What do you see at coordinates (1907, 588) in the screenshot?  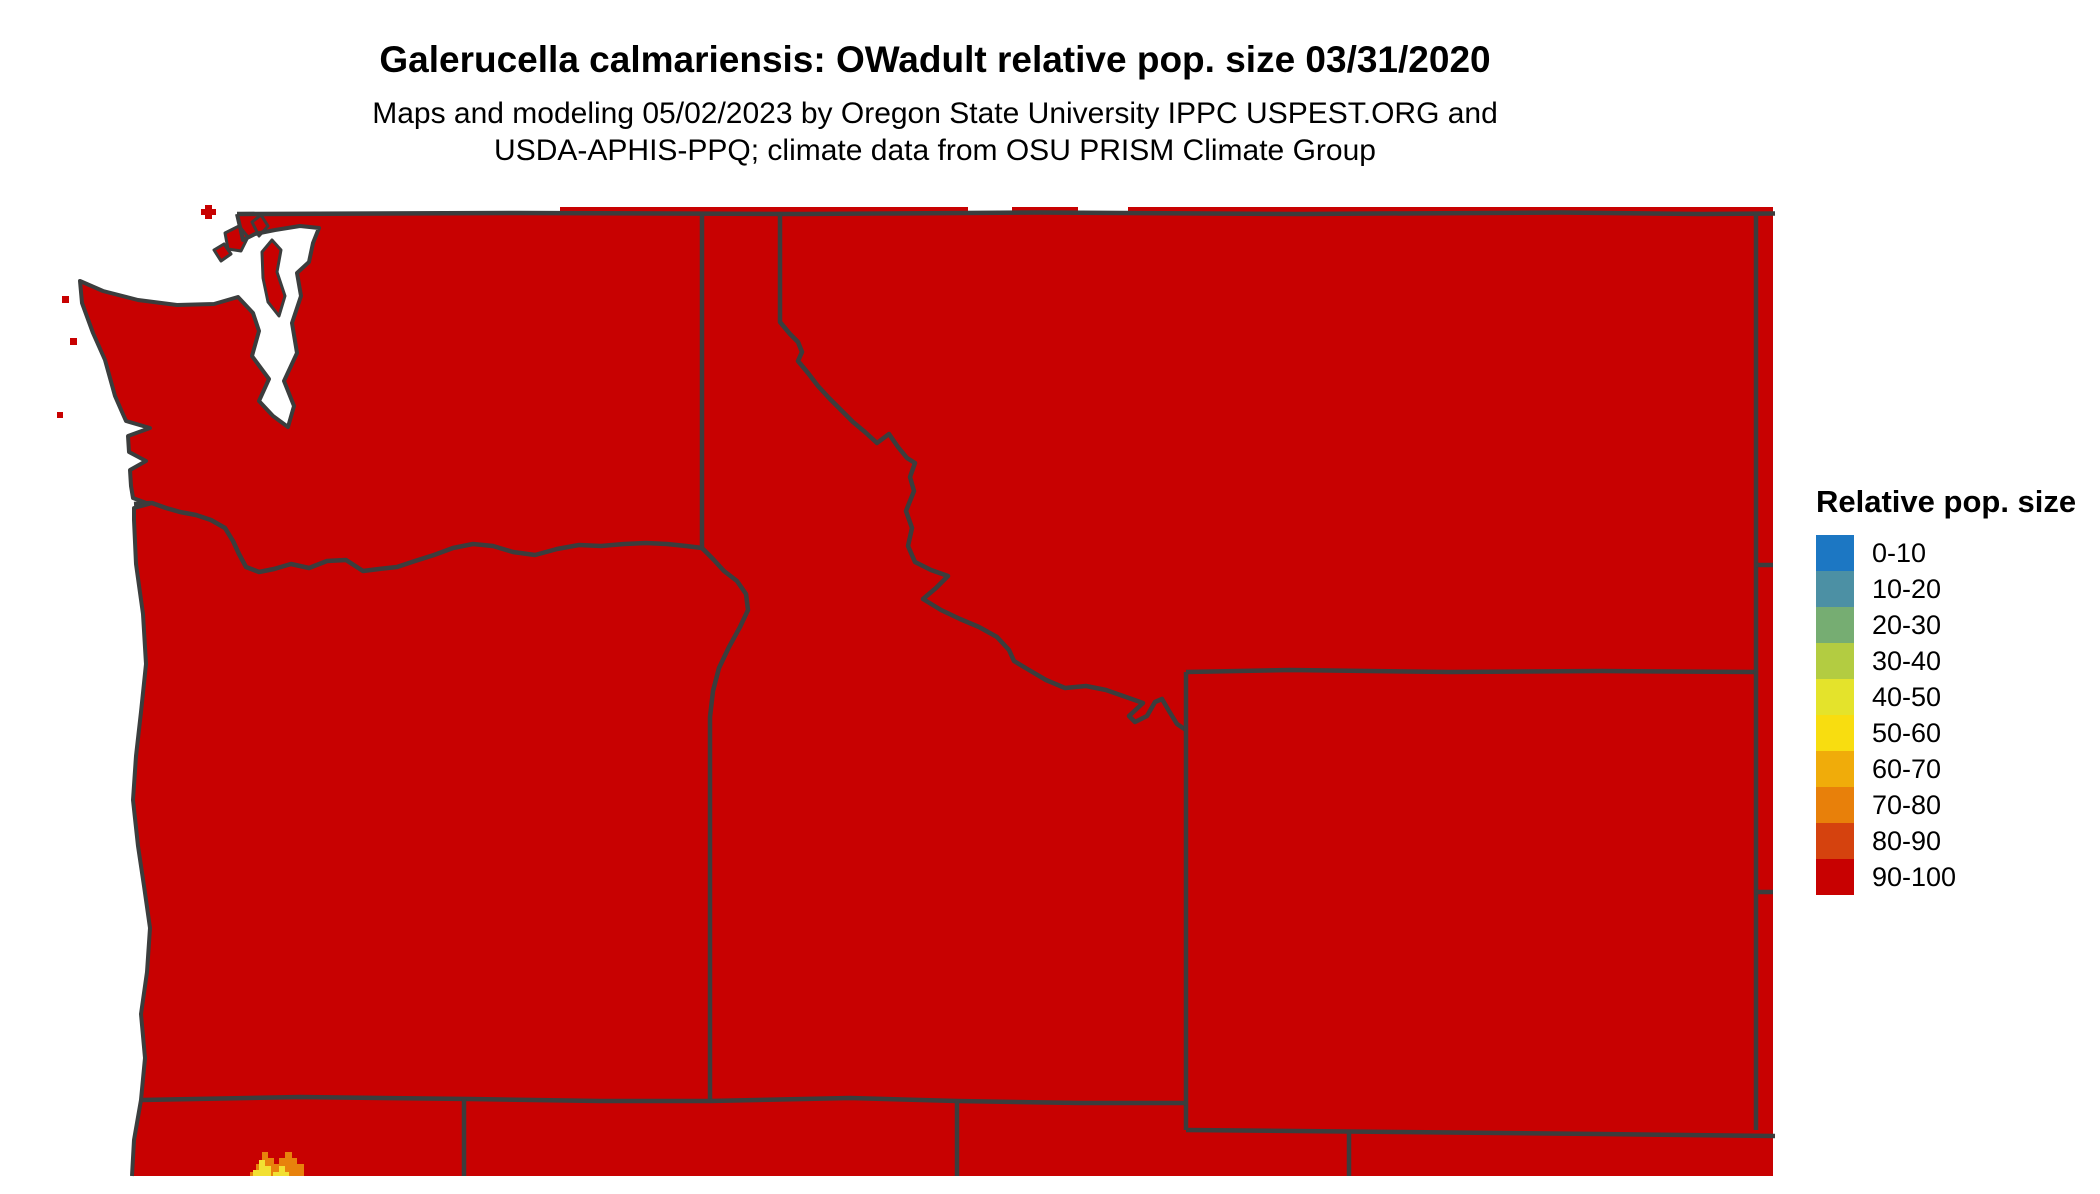 I see `legend-label: 10-20` at bounding box center [1907, 588].